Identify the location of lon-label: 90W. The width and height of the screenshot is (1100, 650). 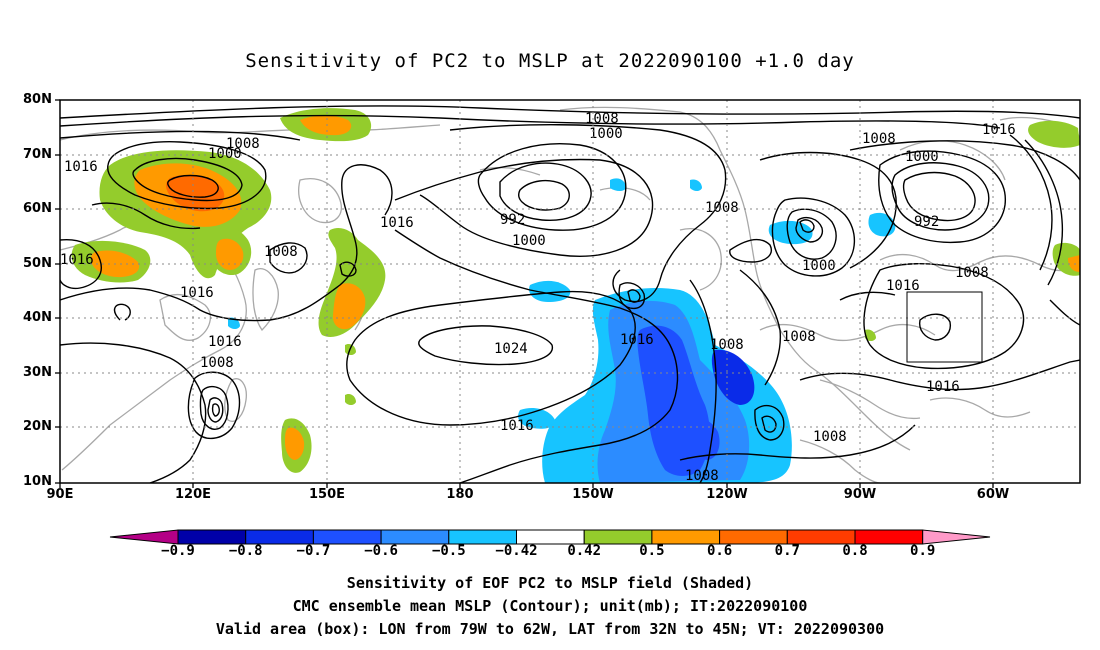
(860, 494).